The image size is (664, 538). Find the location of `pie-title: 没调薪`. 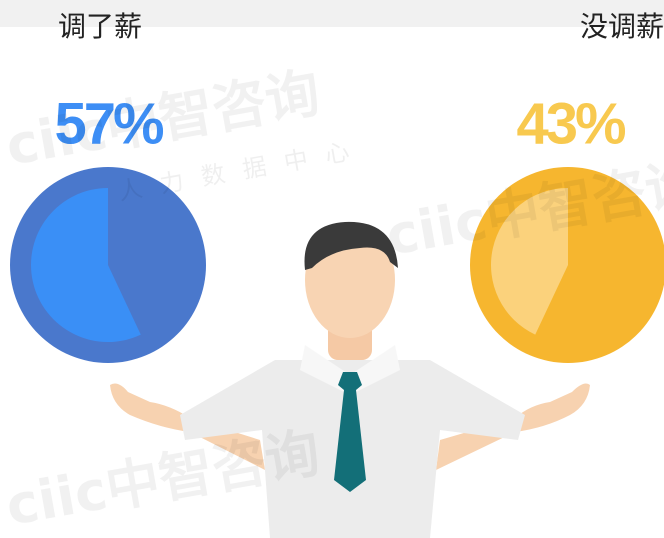

pie-title: 没调薪 is located at coordinates (622, 26).